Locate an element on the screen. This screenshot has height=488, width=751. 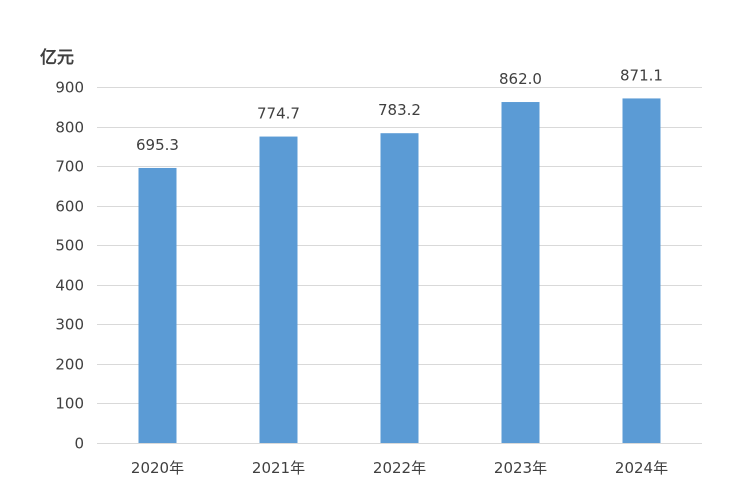
y-tick-label: 700 is located at coordinates (69, 167).